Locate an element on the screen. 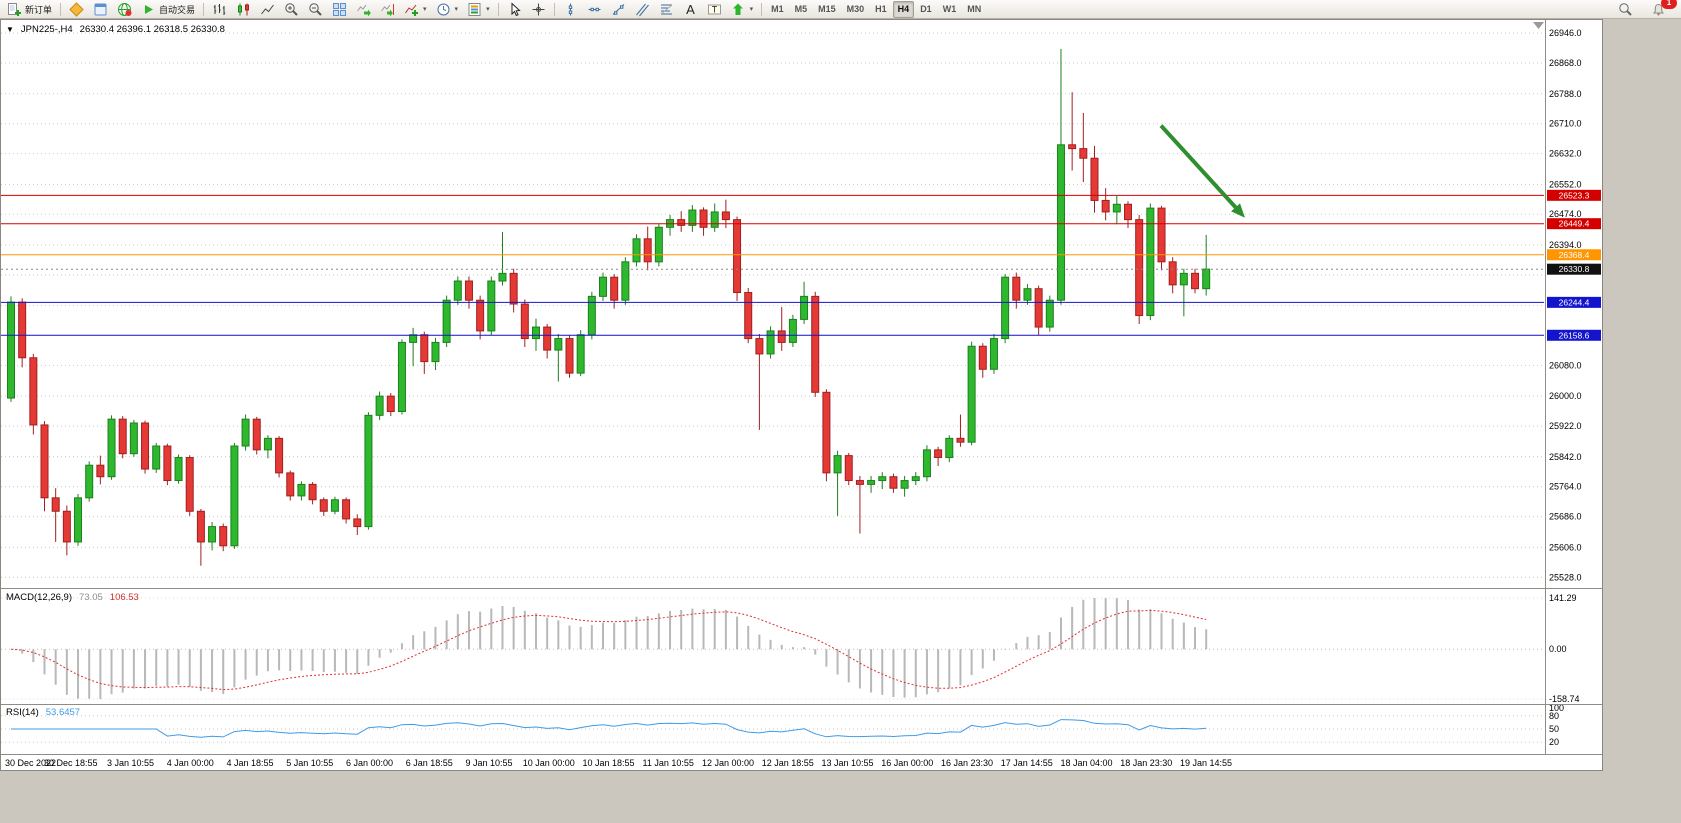  svg-text: A is located at coordinates (690, 9).